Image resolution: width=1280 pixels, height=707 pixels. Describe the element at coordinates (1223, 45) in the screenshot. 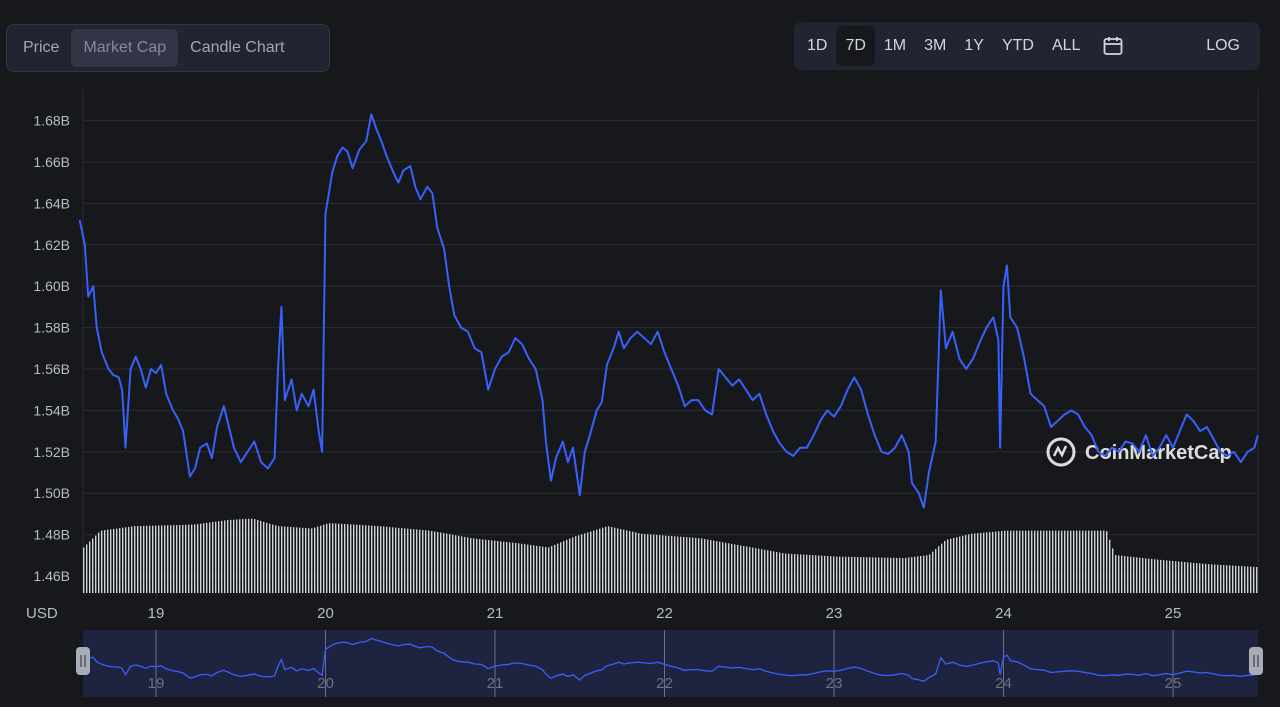

I see `log-scale-toggle: LOG` at that location.